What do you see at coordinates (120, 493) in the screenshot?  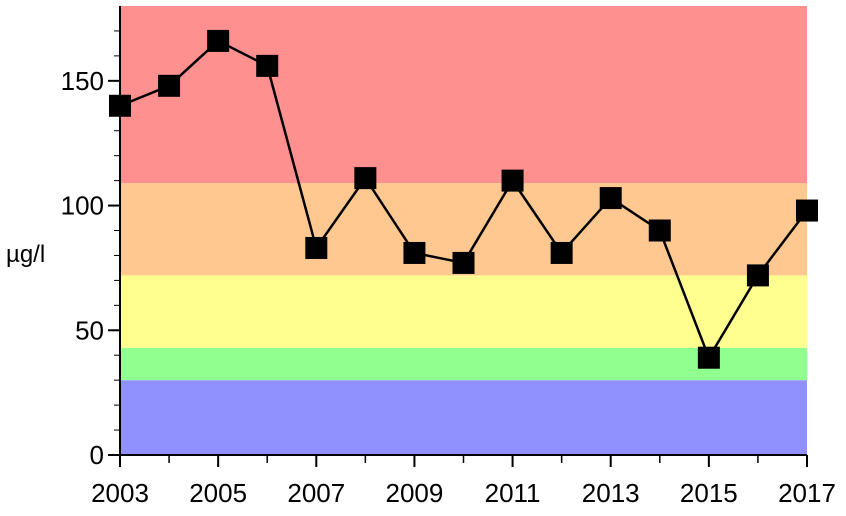 I see `x-tick-label: 2003` at bounding box center [120, 493].